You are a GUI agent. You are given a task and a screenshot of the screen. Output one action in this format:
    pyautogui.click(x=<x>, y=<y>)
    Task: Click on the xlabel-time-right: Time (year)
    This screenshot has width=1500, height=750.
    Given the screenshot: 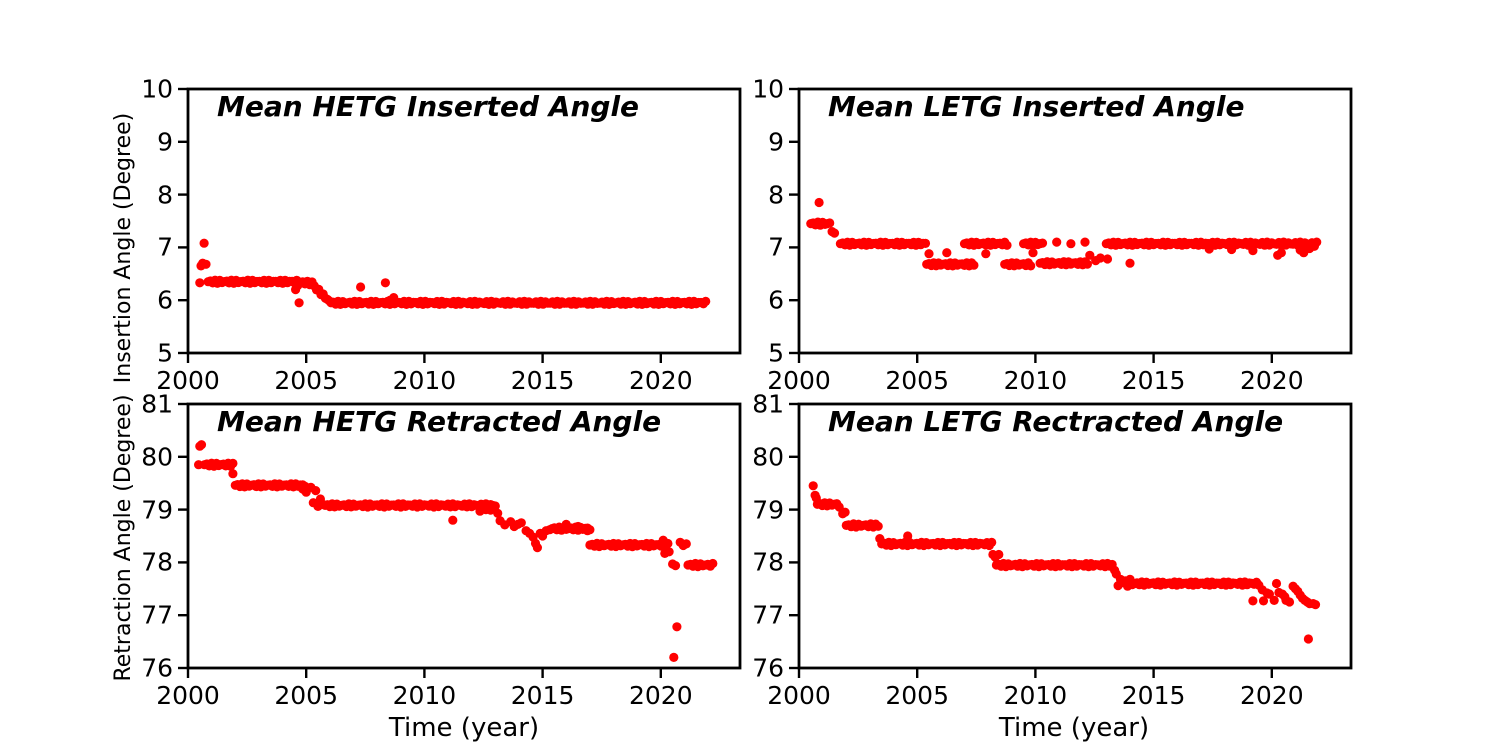 What is the action you would take?
    pyautogui.click(x=1074, y=728)
    